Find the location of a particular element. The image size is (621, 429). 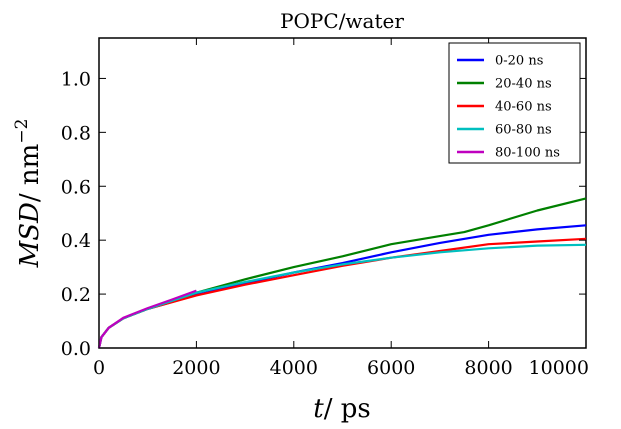

y-tick-label: 0.4 is located at coordinates (76, 241).